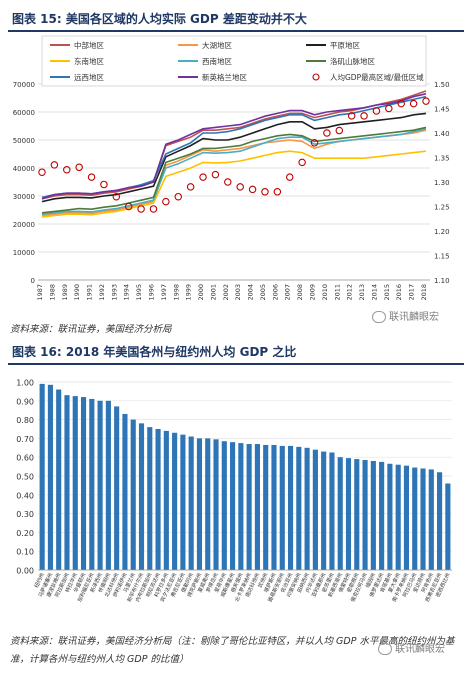 The height and width of the screenshot is (680, 472). Describe the element at coordinates (300, 292) in the screenshot. I see `x-tick-label: 2008` at that location.